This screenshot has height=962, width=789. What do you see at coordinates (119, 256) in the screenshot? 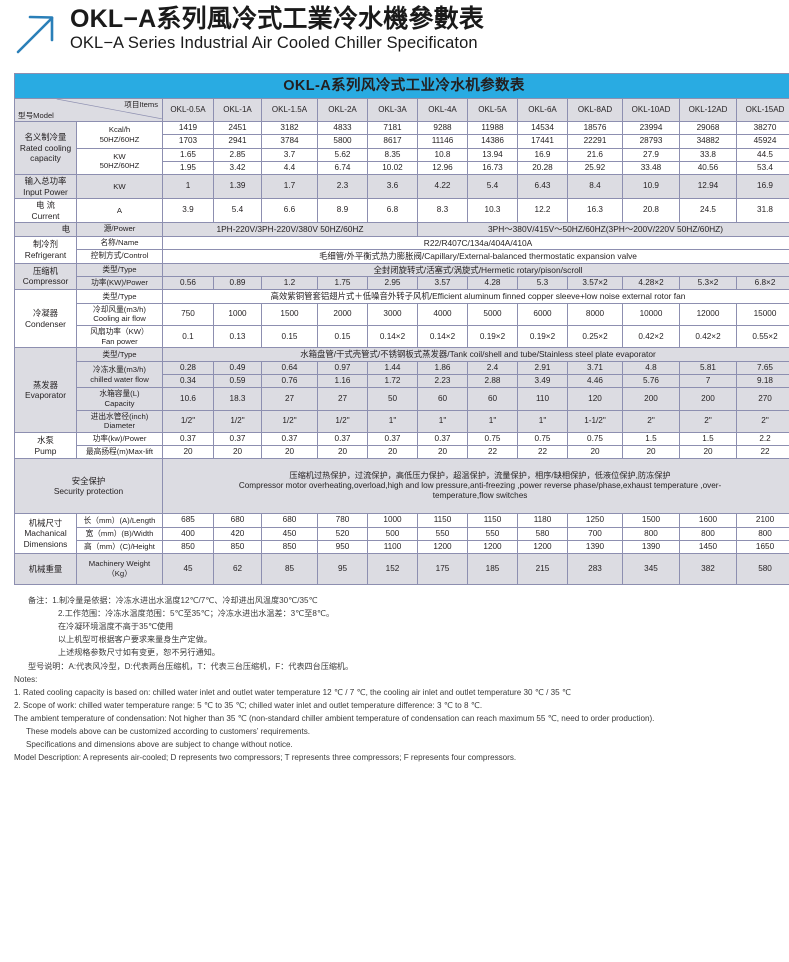
I see `label-refrigerant-control: 控制方式/Control` at bounding box center [119, 256].